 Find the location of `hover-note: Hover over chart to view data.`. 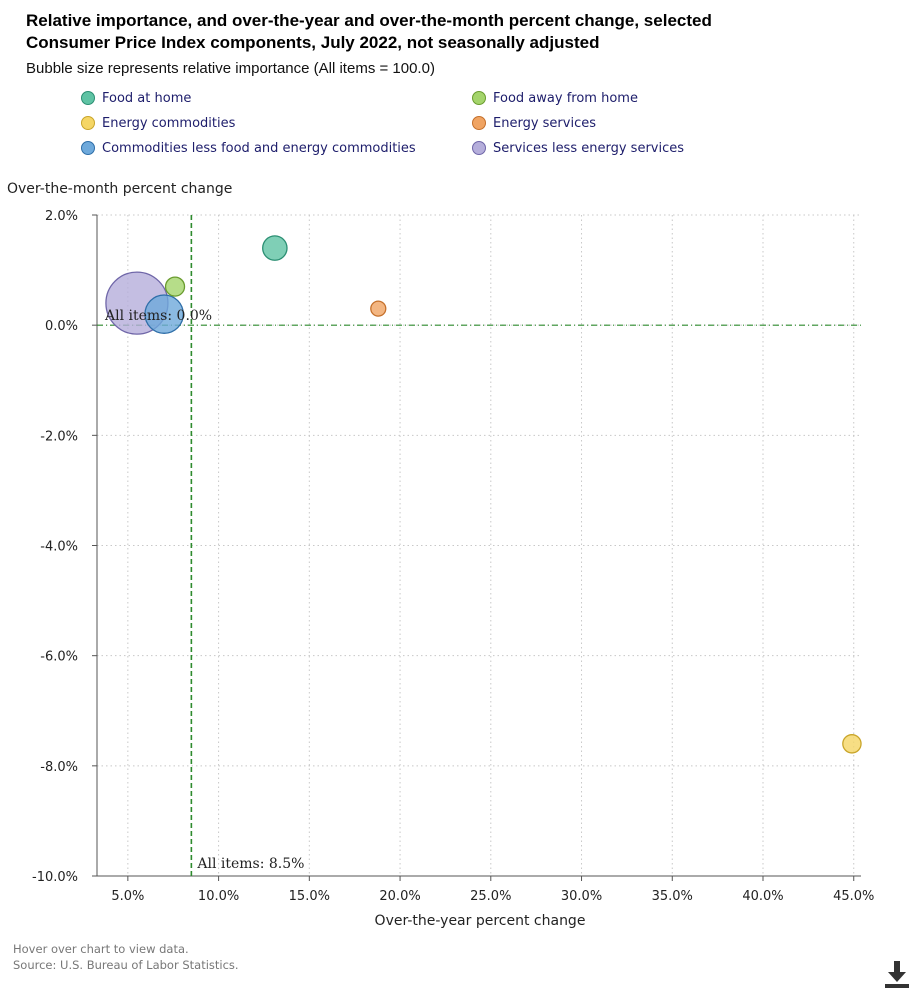

hover-note: Hover over chart to view data. is located at coordinates (101, 949).